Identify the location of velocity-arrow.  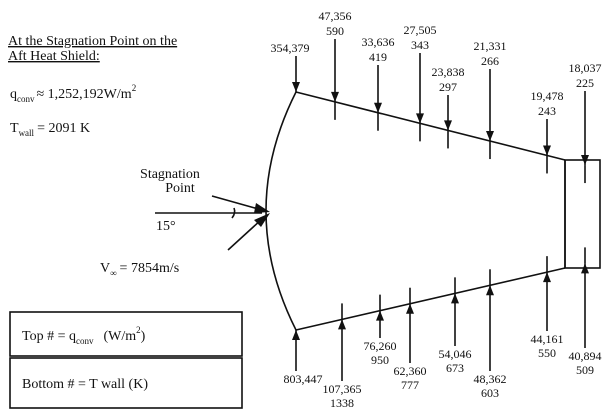
(245, 234).